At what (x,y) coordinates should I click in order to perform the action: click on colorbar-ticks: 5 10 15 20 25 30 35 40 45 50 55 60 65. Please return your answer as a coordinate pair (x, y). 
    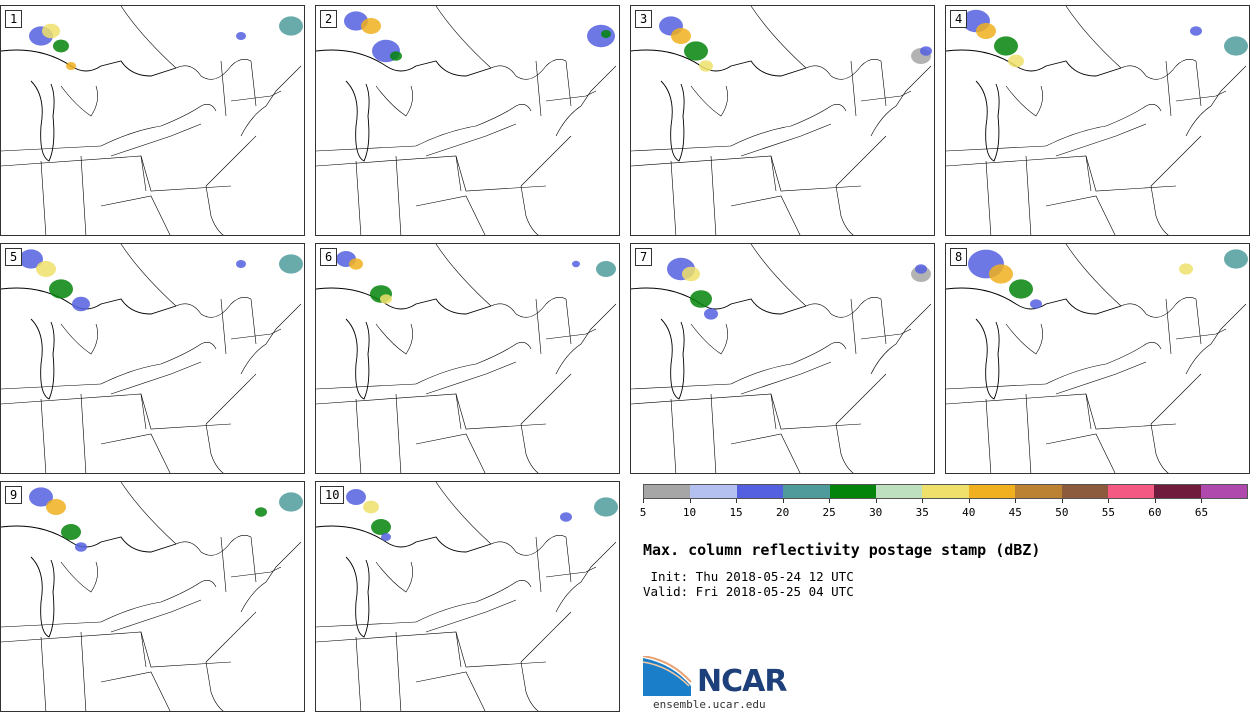
    Looking at the image, I should click on (943, 509).